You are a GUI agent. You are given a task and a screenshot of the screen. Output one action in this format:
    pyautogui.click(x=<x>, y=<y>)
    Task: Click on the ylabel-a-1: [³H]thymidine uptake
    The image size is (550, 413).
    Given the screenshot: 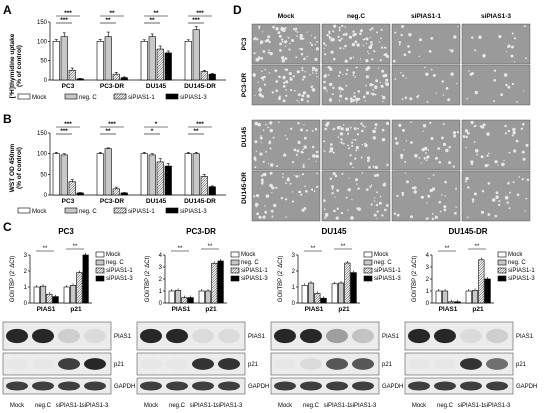 What is the action you would take?
    pyautogui.click(x=12, y=65)
    